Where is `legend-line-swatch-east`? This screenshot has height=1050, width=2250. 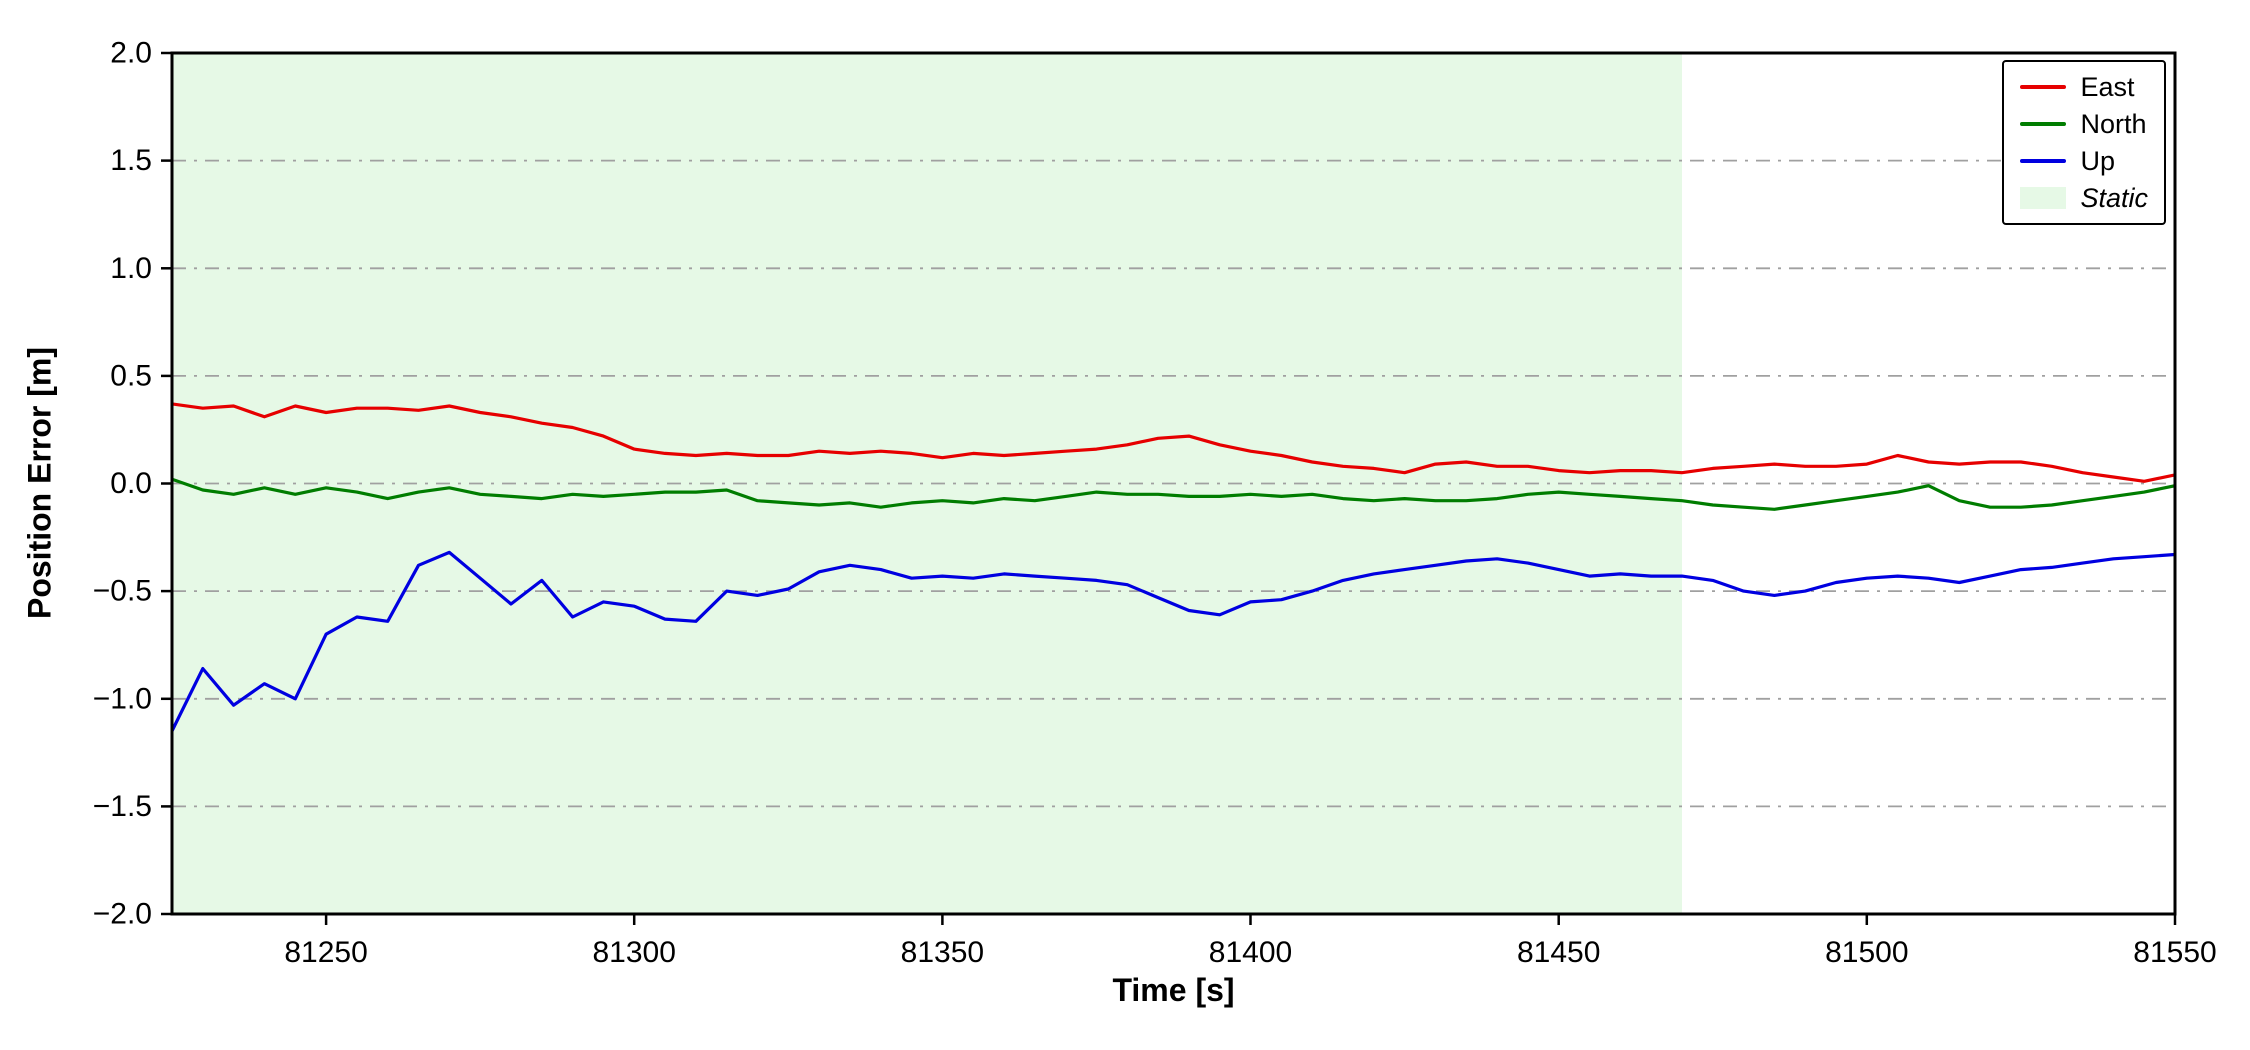
legend-line-swatch-east is located at coordinates (2043, 87).